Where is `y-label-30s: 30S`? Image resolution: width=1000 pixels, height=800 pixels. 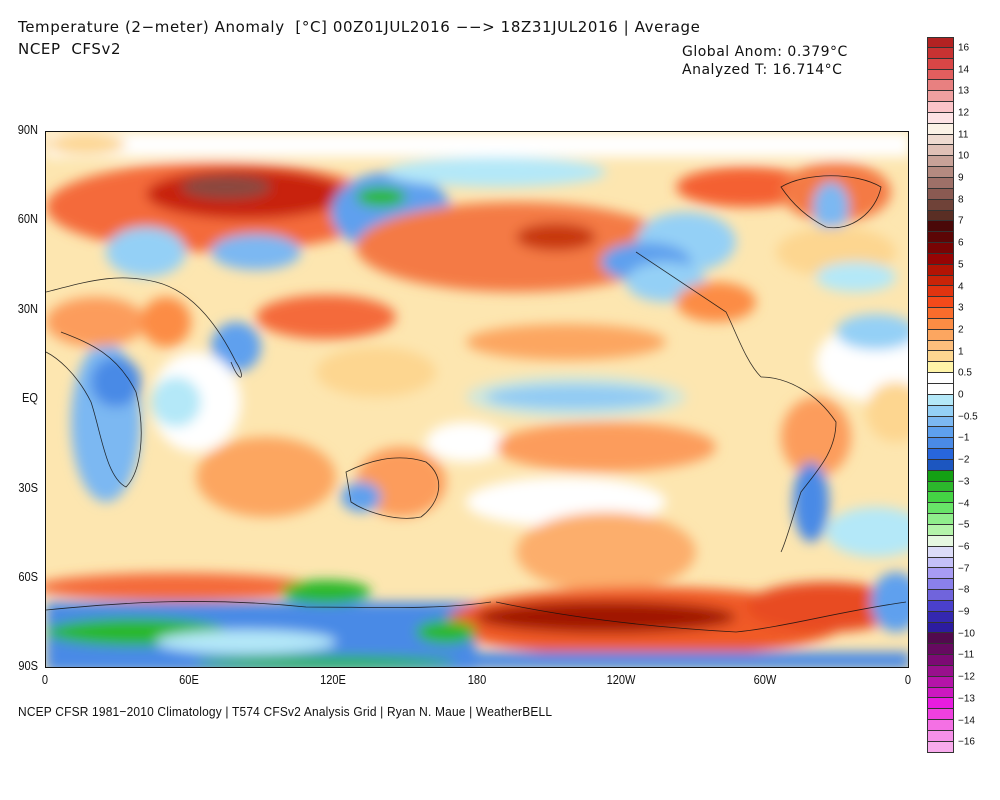
y-label-30s: 30S is located at coordinates (28, 487).